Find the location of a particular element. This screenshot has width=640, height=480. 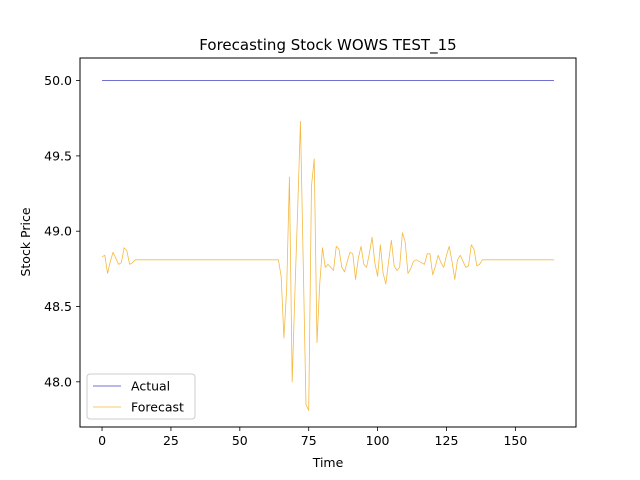

x-axis: 0 25 50 75 100 125 150 is located at coordinates (312, 437).